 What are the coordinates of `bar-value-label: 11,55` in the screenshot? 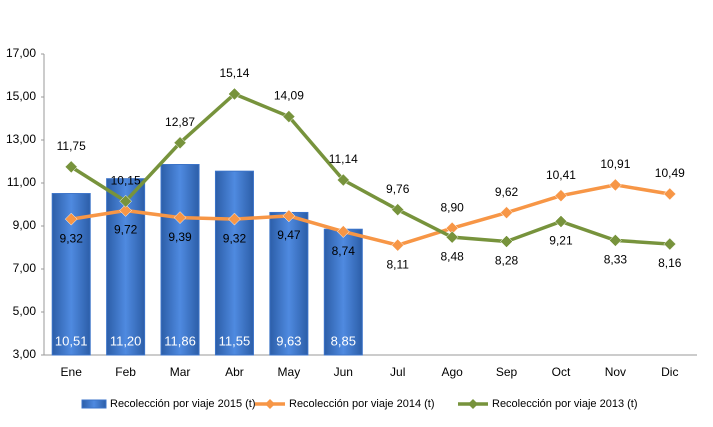 It's located at (235, 340).